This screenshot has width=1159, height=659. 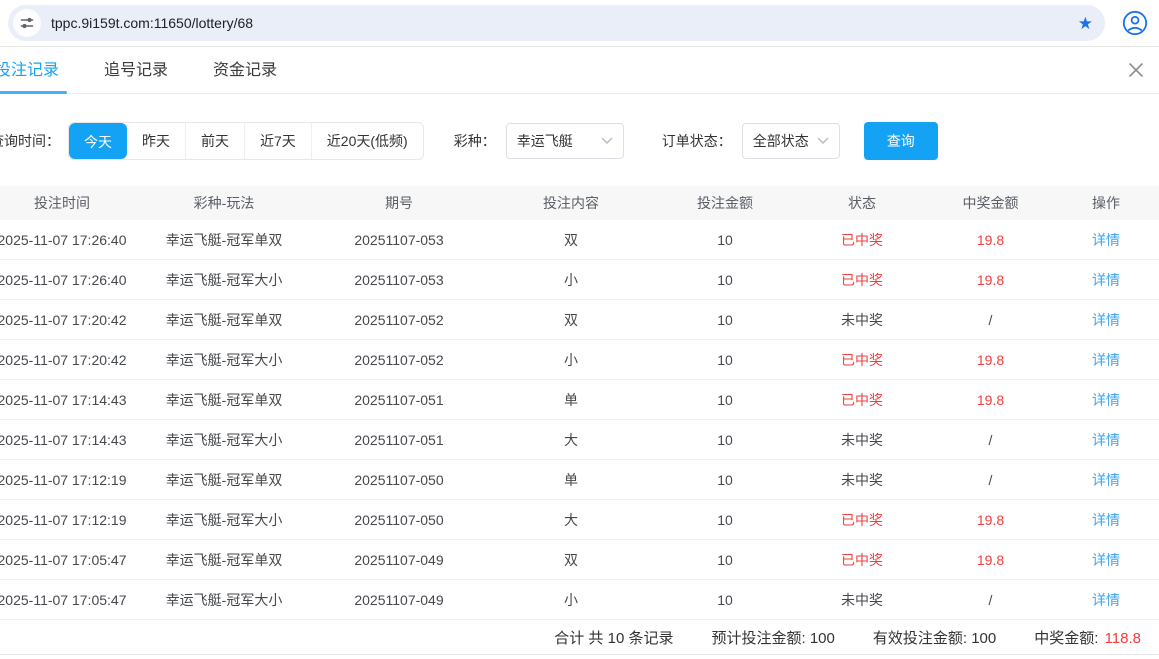 What do you see at coordinates (696, 141) in the screenshot?
I see `order-status-label: 订单状态：` at bounding box center [696, 141].